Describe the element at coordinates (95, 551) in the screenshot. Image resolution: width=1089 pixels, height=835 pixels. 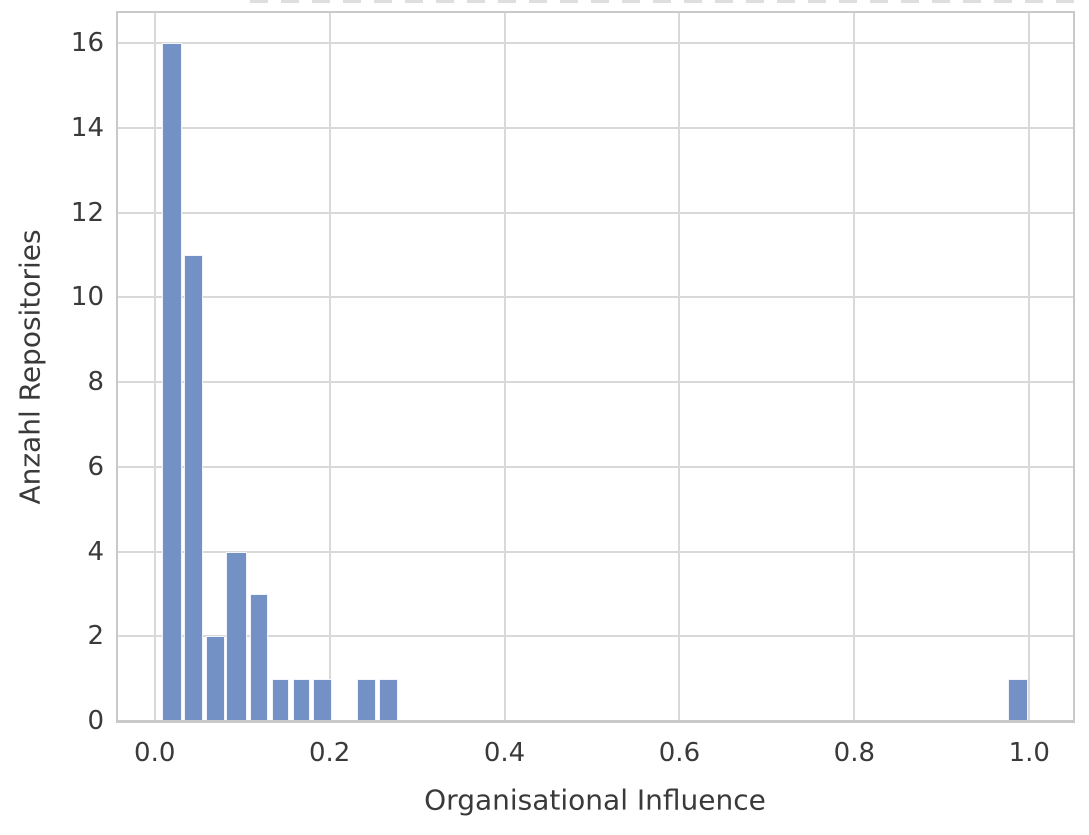
I see `y-tick-label-4: 4` at that location.